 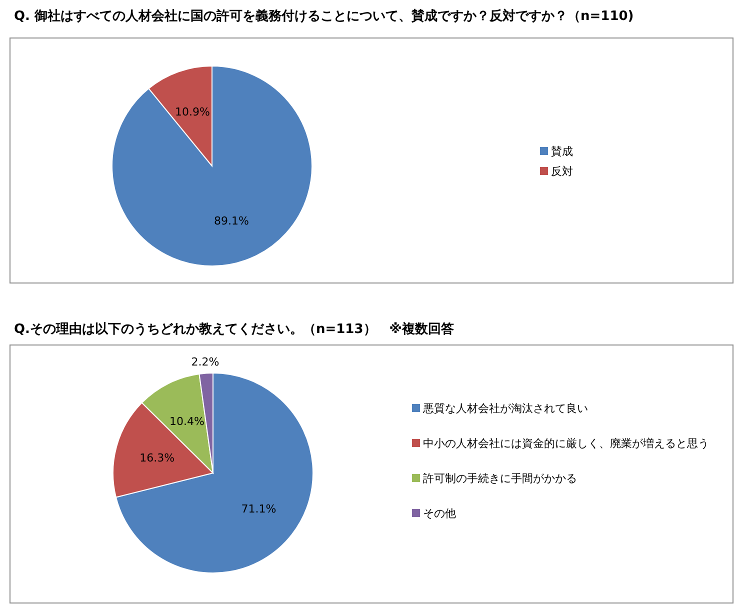 I want to click on data-label: 10.4%, so click(x=187, y=421).